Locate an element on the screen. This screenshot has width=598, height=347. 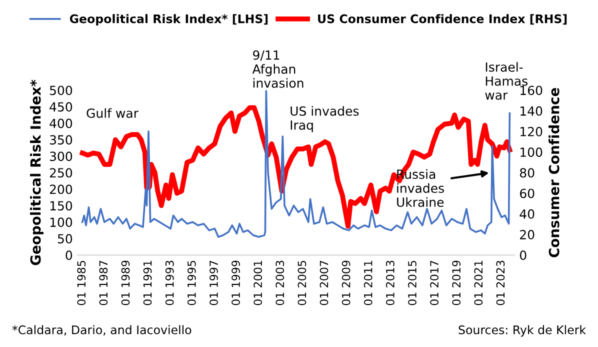
y-axis-title: Geopolitical Risk Index* is located at coordinates (37, 173).